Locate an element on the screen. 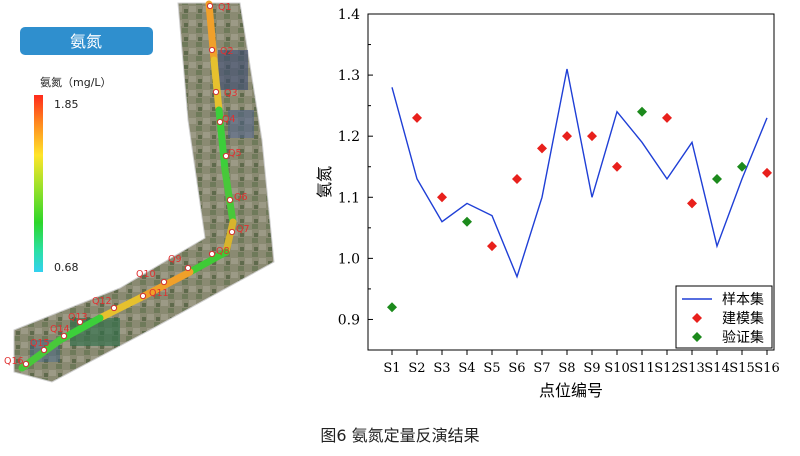 This screenshot has width=800, height=456. legend-box is located at coordinates (724, 317).